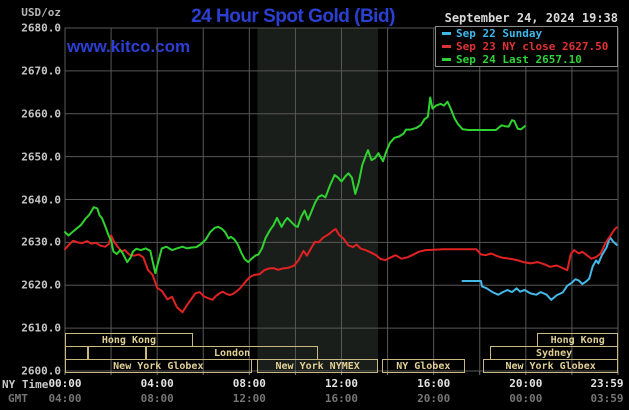  What do you see at coordinates (531, 18) in the screenshot?
I see `chart-timestamp: September 24, 2024 19:38` at bounding box center [531, 18].